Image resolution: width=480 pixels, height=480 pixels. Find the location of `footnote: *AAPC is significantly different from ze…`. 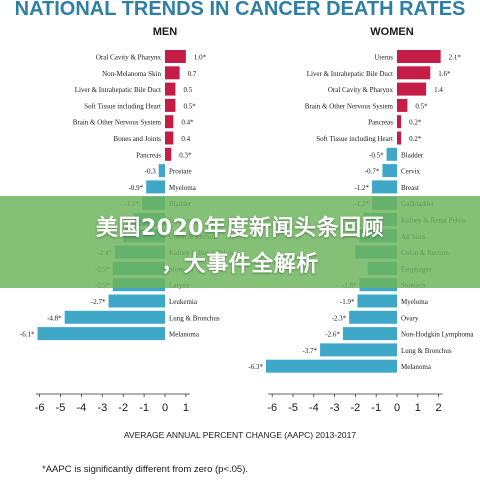

footnote: *AAPC is significantly different from ze… is located at coordinates (145, 469).